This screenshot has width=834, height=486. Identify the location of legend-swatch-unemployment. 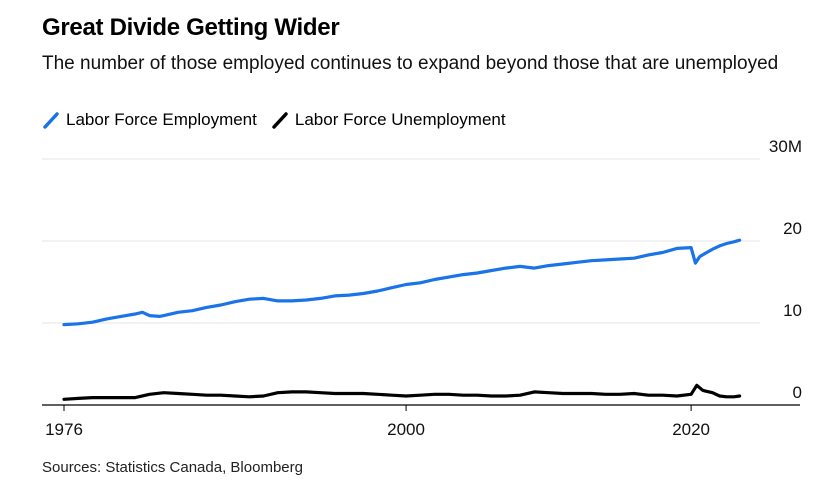
(280, 120).